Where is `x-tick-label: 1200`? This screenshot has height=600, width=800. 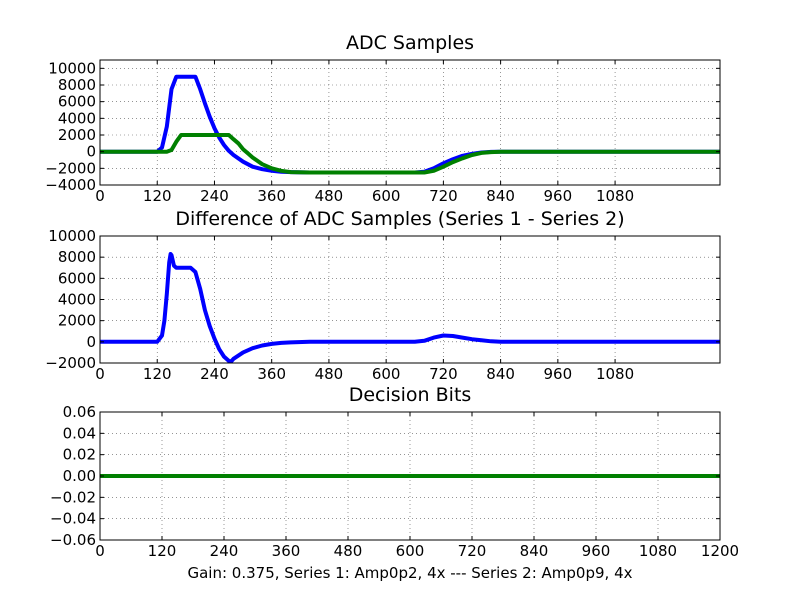
x-tick-label: 1200 is located at coordinates (720, 551).